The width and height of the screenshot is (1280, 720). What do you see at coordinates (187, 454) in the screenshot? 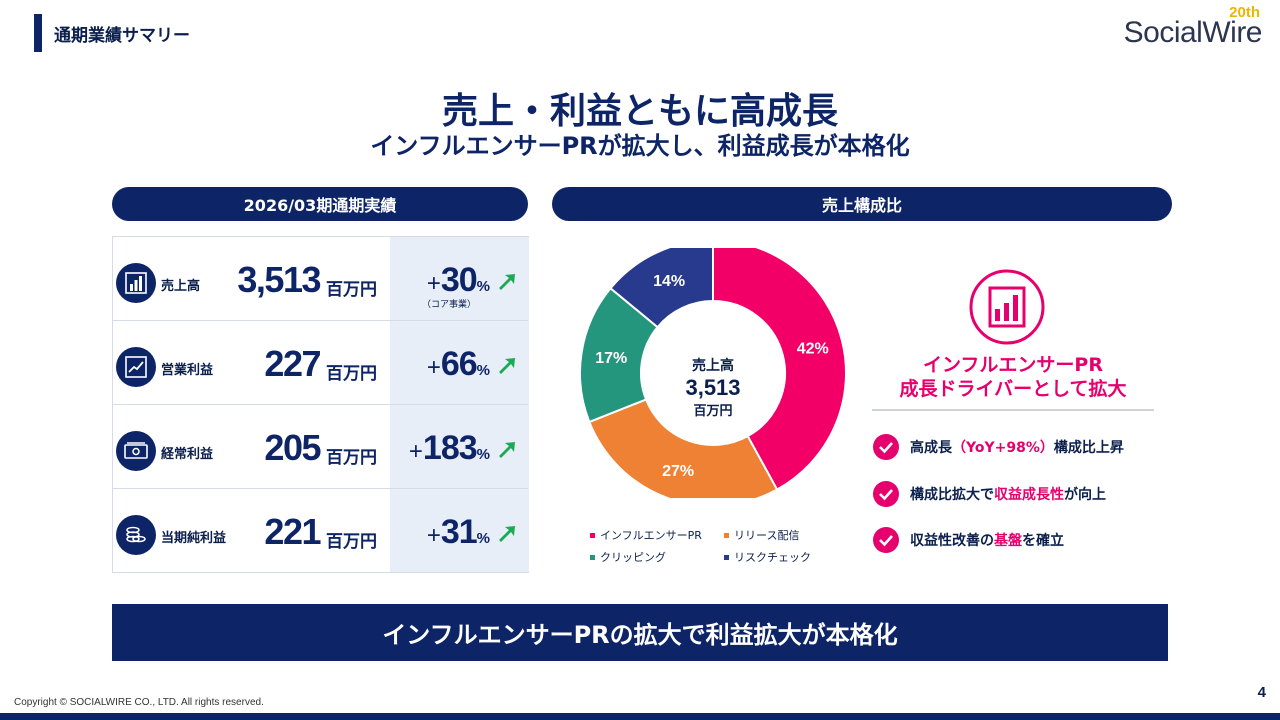
I see `kpi-label: 経常利益` at bounding box center [187, 454].